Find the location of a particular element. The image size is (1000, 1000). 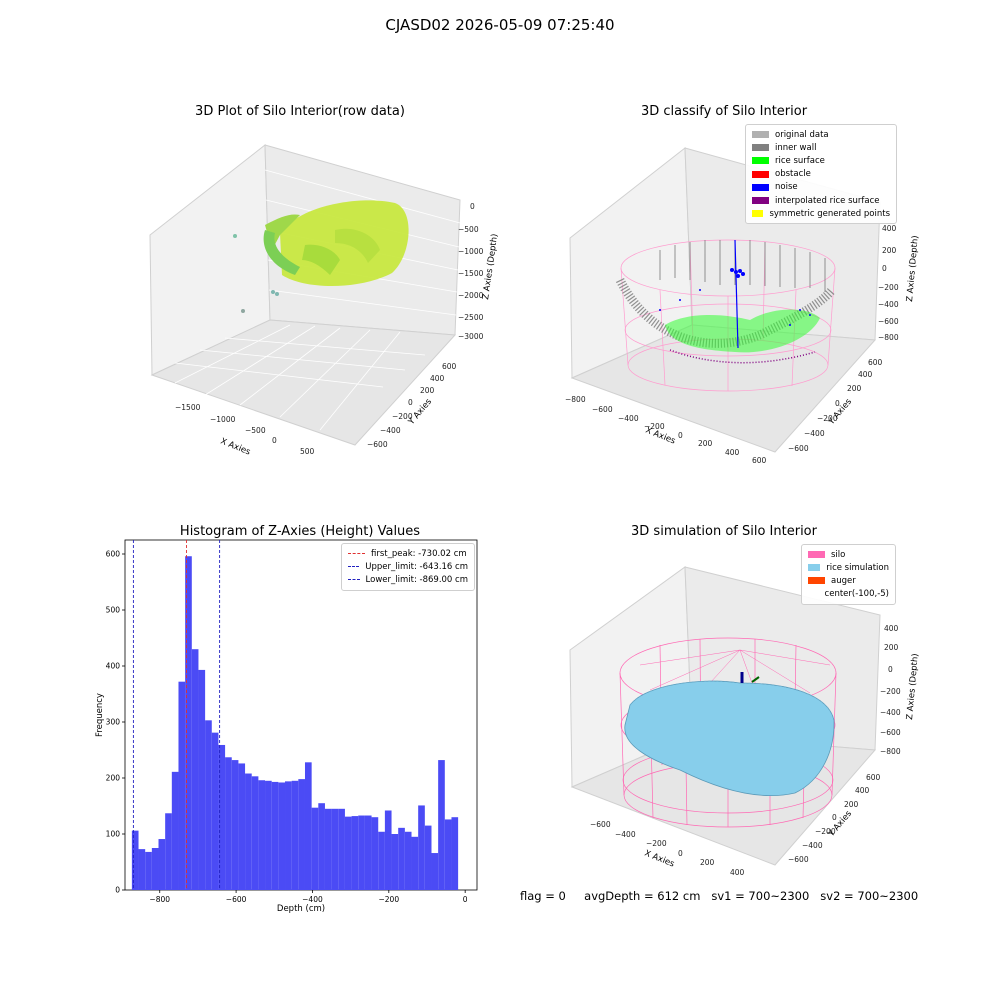

raw-y-tick: −200 is located at coordinates (402, 416).